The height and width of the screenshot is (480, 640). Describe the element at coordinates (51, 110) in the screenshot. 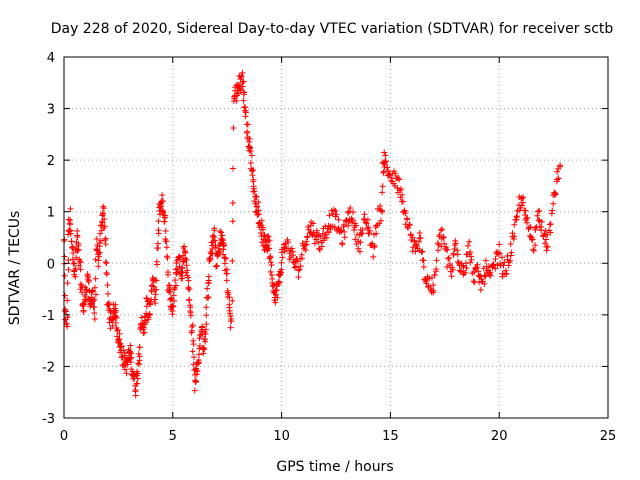

I see `y-tick-label: 3` at that location.